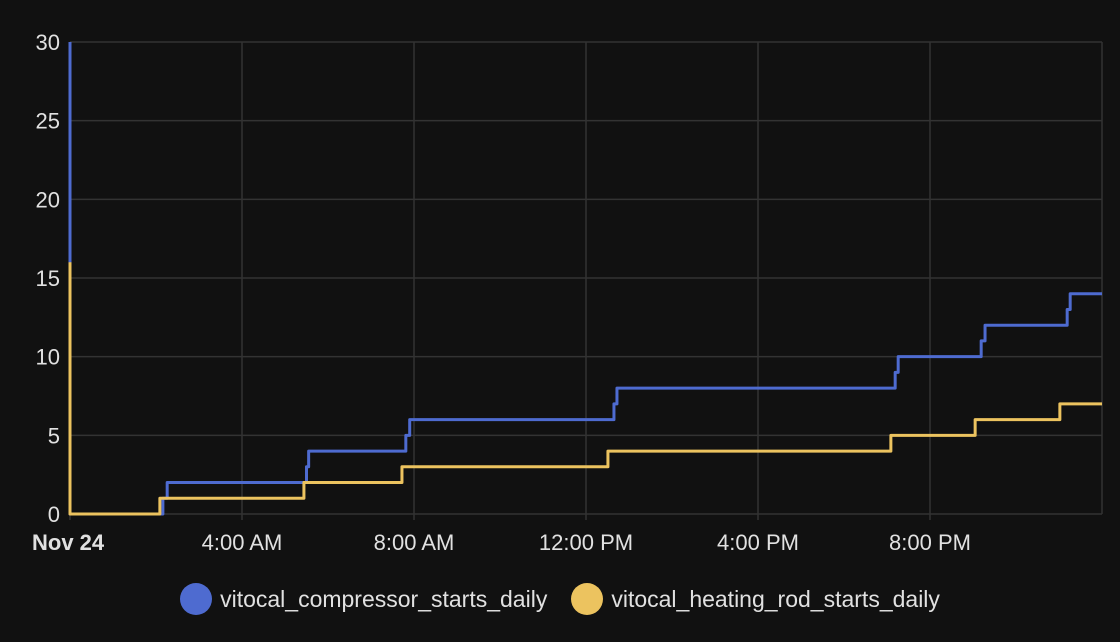  What do you see at coordinates (758, 542) in the screenshot?
I see `x-tick-label: 4:00 PM` at bounding box center [758, 542].